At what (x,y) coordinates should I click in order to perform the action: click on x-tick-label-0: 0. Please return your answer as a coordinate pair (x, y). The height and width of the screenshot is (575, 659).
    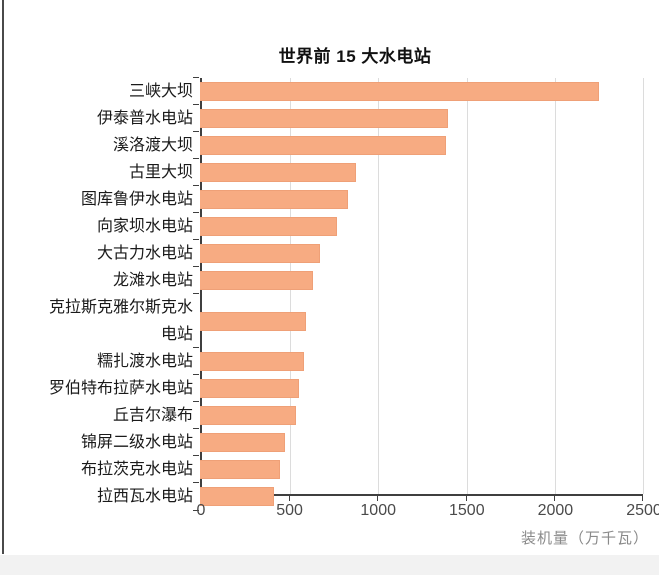
    Looking at the image, I should click on (201, 510).